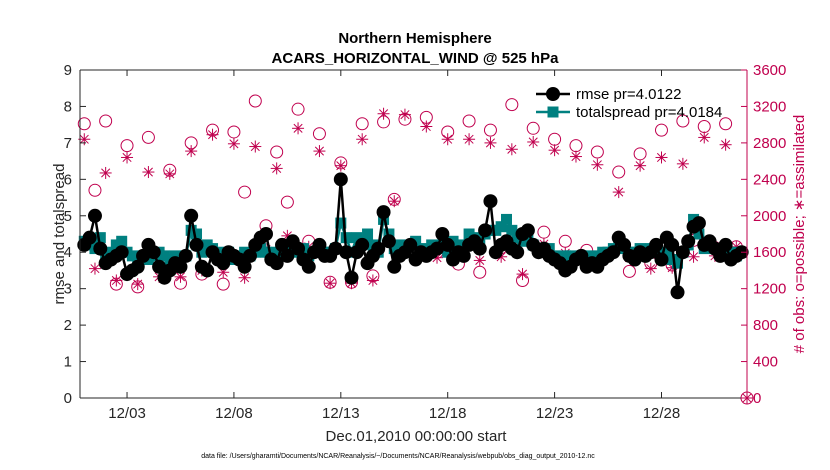 This screenshot has height=470, width=830. What do you see at coordinates (769, 252) in the screenshot?
I see `y-tick-label-right: 1600` at bounding box center [769, 252].